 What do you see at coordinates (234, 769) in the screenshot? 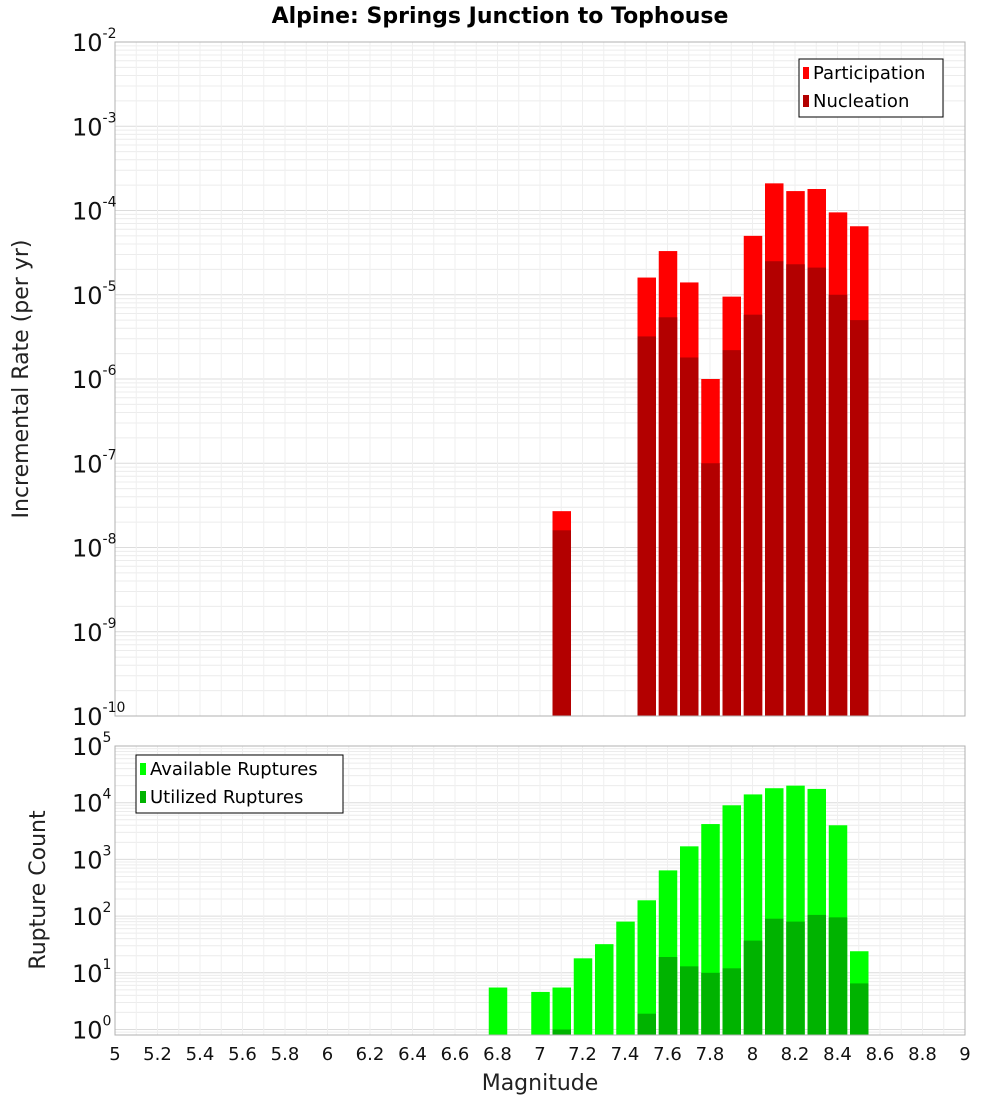
I see `legend-label: Available Ruptures` at bounding box center [234, 769].